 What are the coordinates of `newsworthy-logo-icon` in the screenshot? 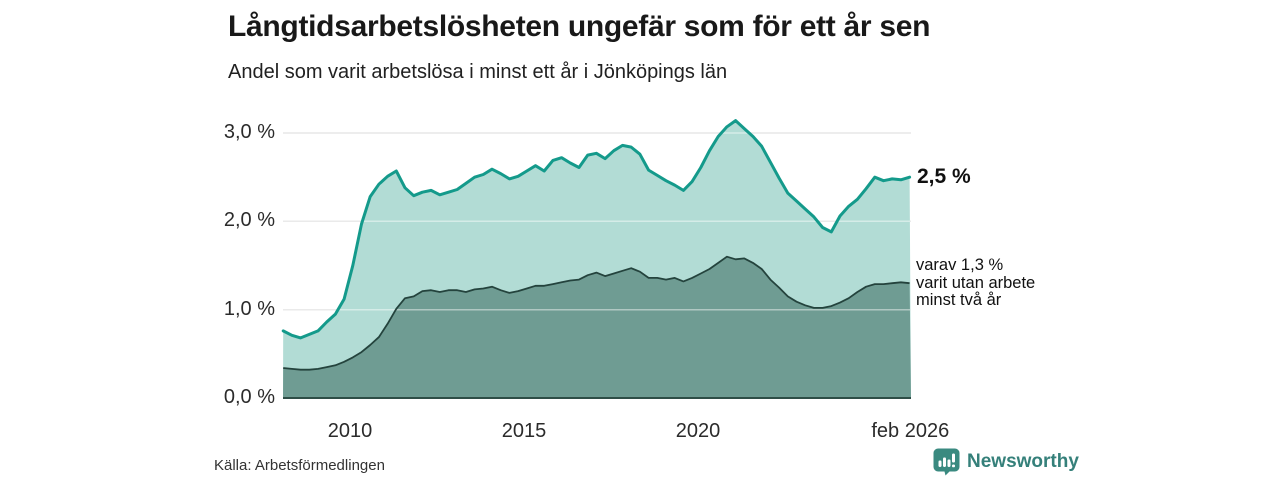 It's located at (946, 462).